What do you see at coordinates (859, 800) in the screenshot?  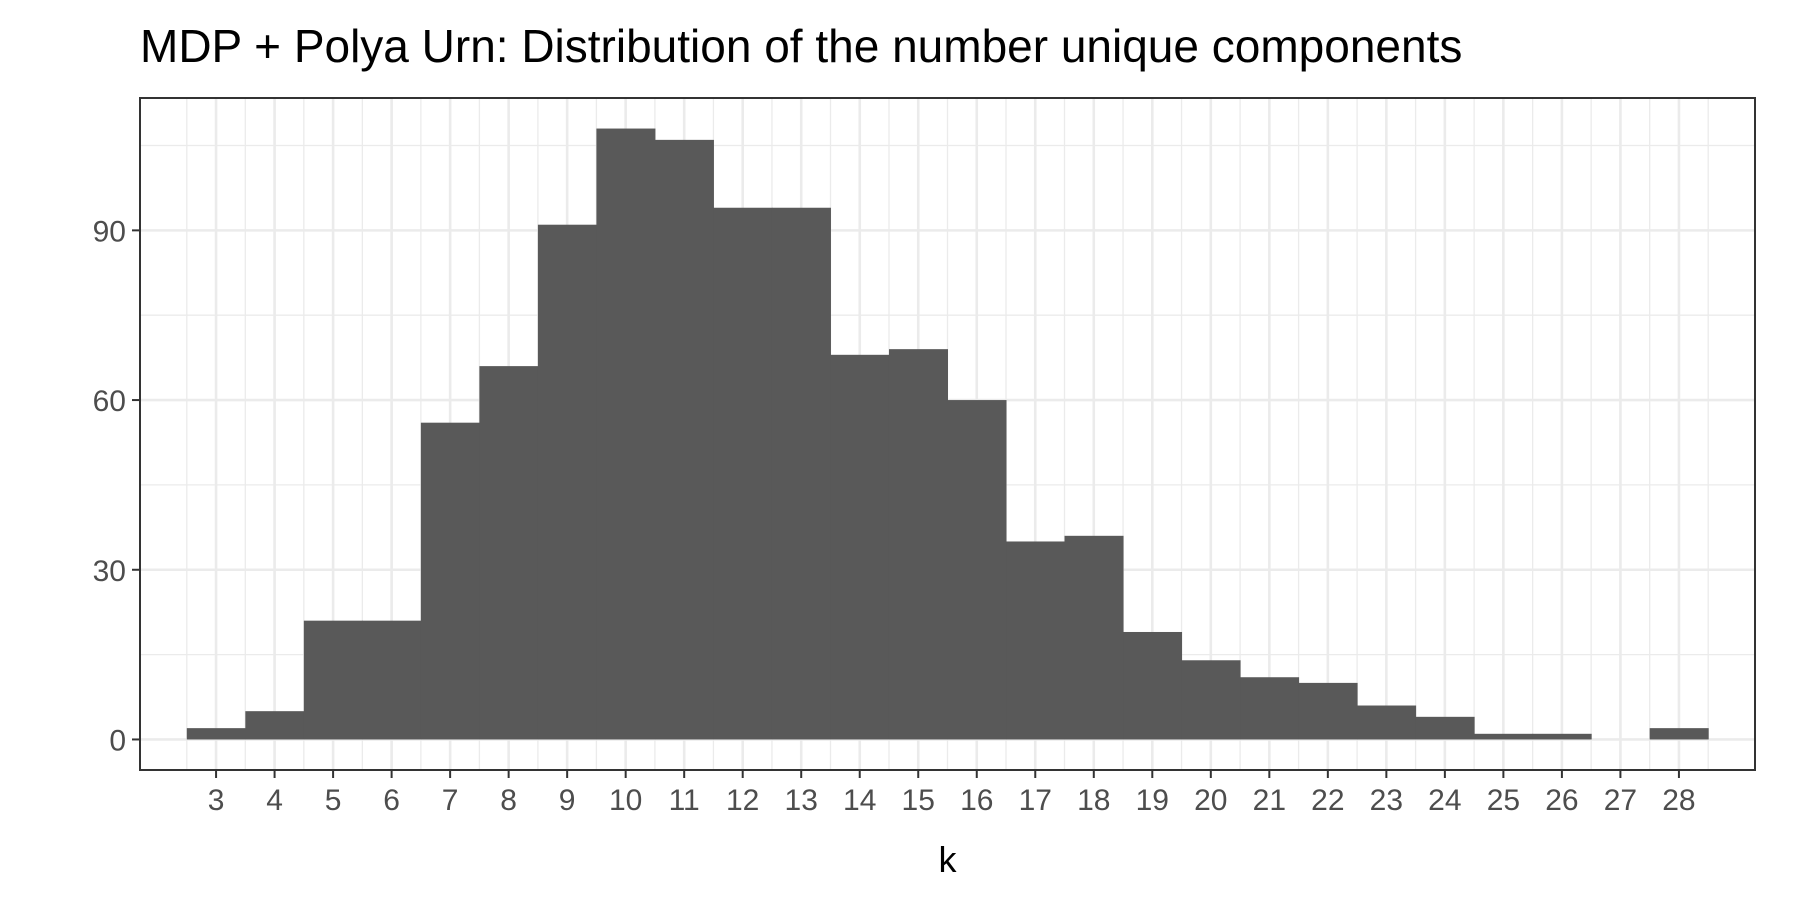 I see `x-tick-label-14: 14` at bounding box center [859, 800].